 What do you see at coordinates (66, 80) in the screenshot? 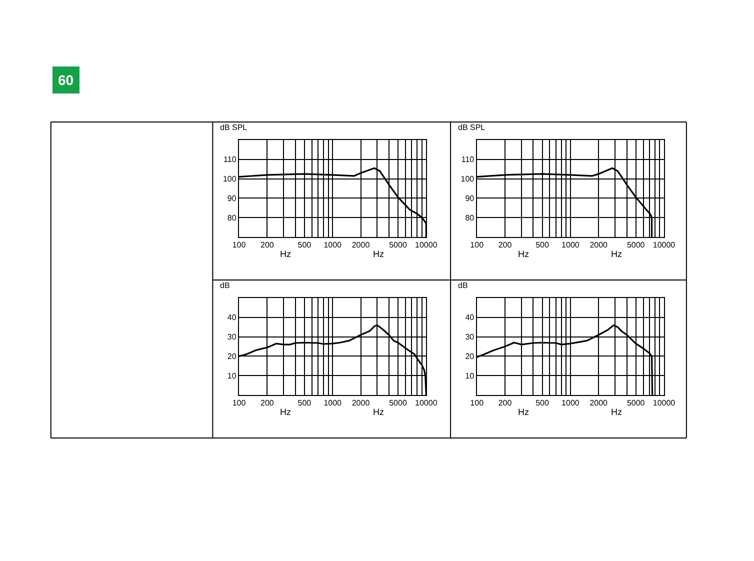
I see `text: 60` at bounding box center [66, 80].